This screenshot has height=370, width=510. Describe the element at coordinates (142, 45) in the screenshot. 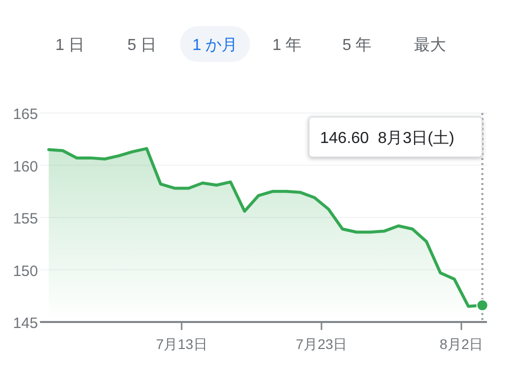

I see `text: 5 日` at that location.